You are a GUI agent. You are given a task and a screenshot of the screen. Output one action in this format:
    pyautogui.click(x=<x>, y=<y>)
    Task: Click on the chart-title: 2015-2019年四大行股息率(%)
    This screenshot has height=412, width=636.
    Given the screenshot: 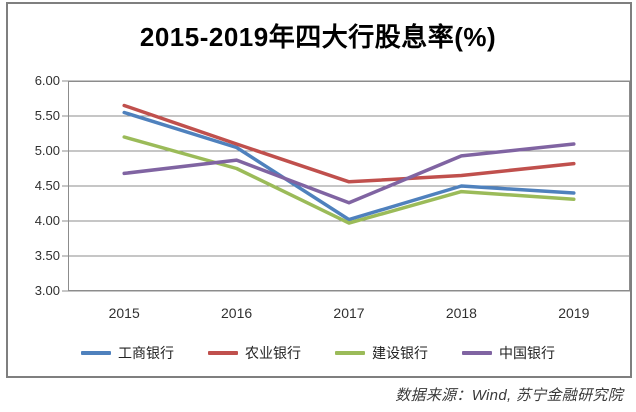 What is the action you would take?
    pyautogui.click(x=318, y=37)
    